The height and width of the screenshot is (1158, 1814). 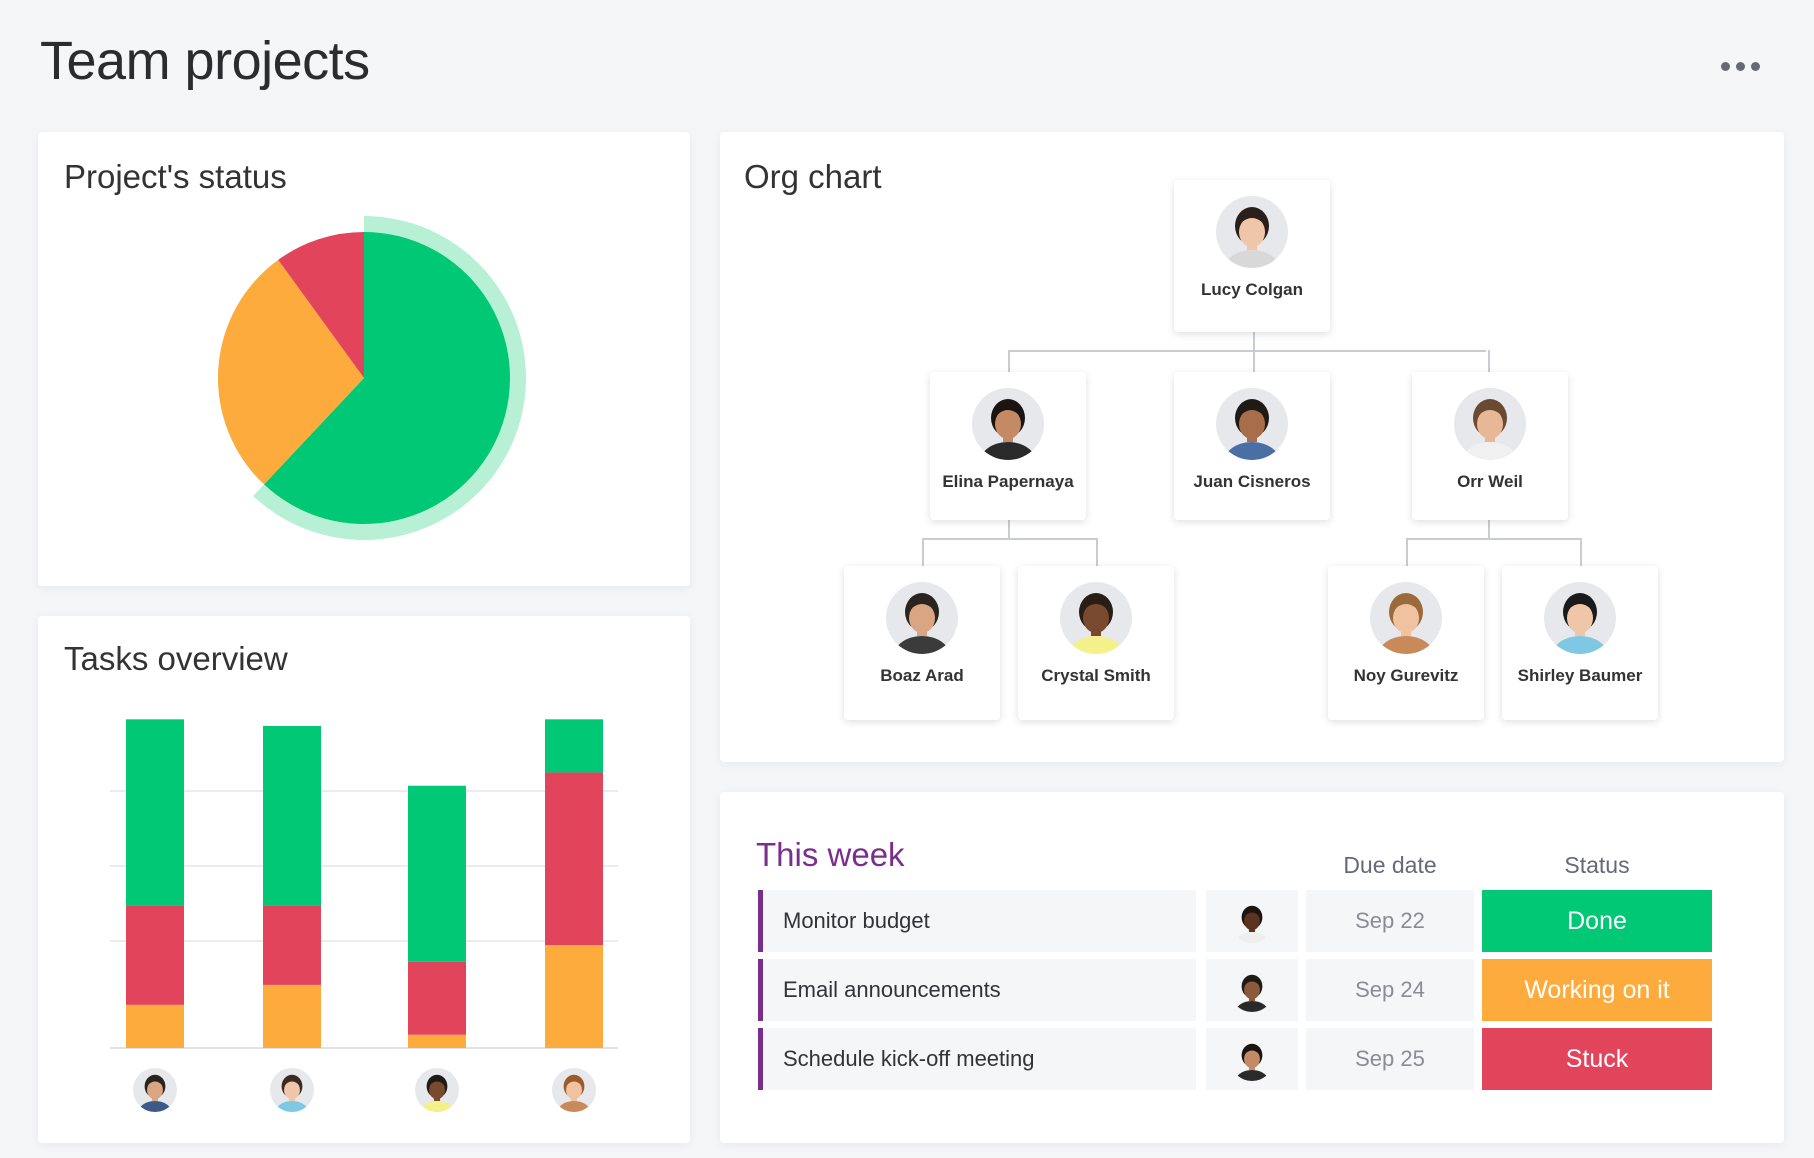 What do you see at coordinates (1390, 921) in the screenshot?
I see `due-date-cell: Sep 22` at bounding box center [1390, 921].